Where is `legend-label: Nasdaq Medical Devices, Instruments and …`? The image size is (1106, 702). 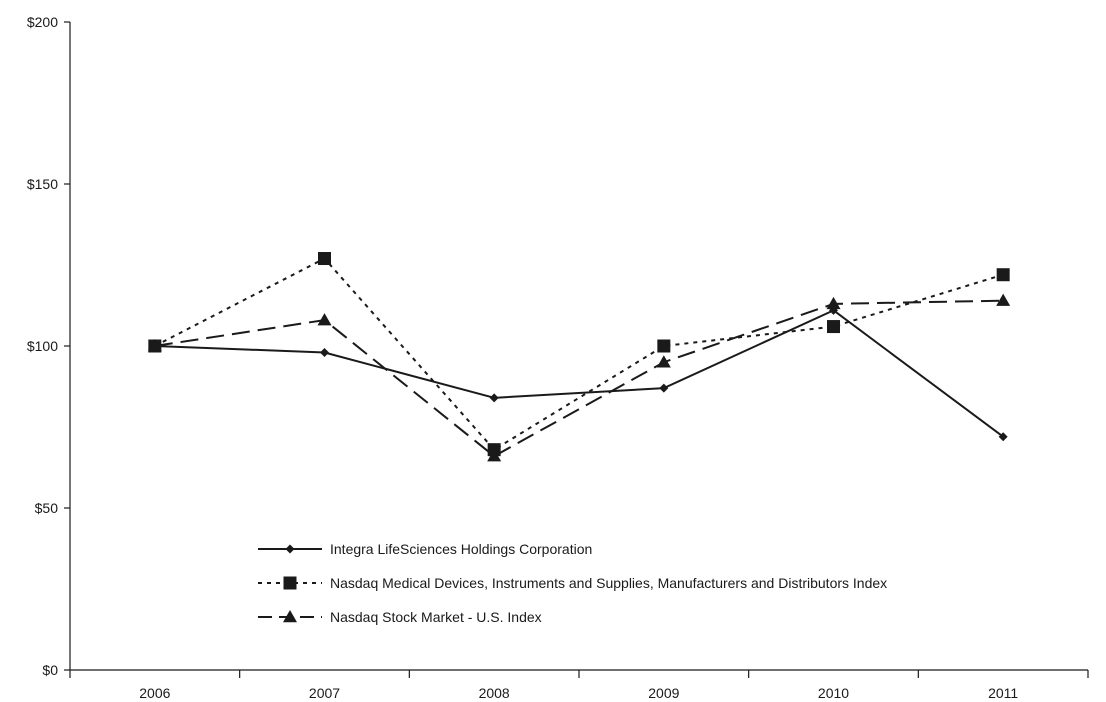
legend-label: Nasdaq Medical Devices, Instruments and … is located at coordinates (608, 583).